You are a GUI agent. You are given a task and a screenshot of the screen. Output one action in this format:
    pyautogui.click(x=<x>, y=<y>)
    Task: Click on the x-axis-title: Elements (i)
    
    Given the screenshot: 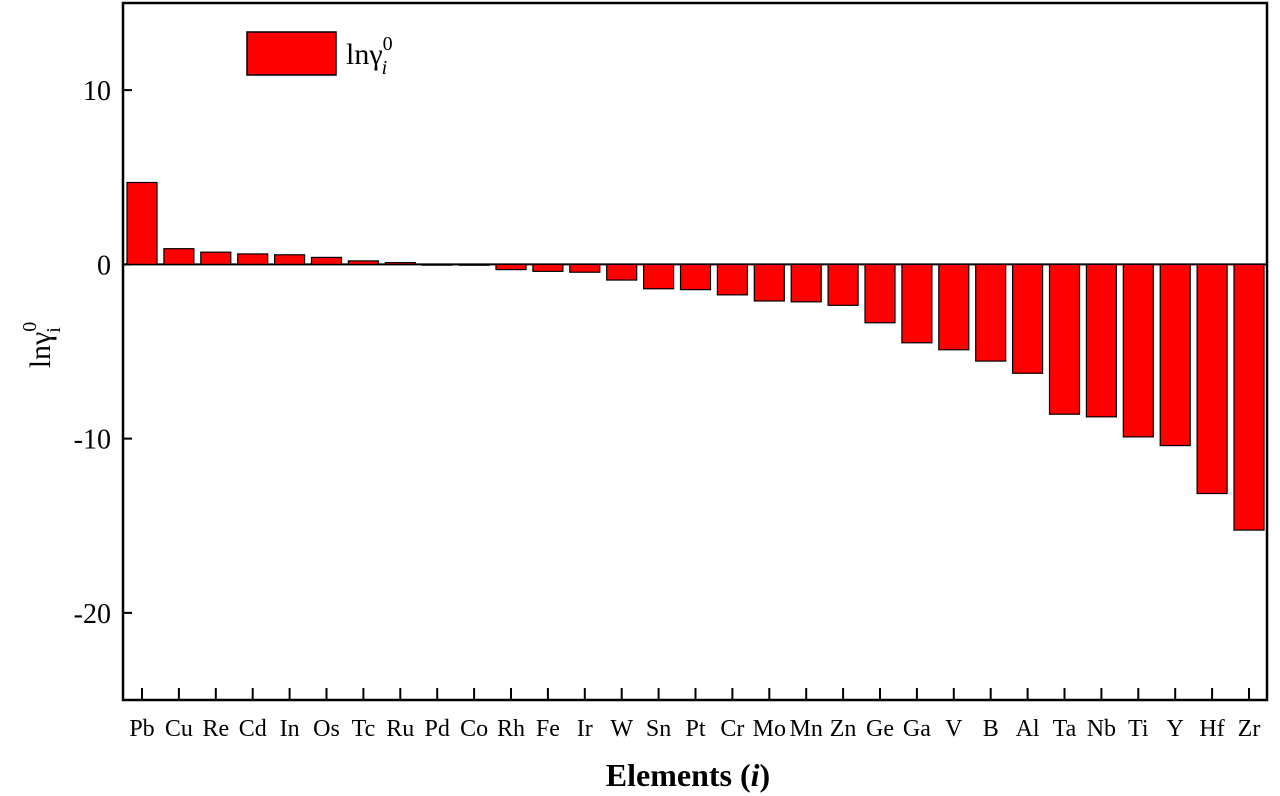 What is the action you would take?
    pyautogui.click(x=688, y=775)
    